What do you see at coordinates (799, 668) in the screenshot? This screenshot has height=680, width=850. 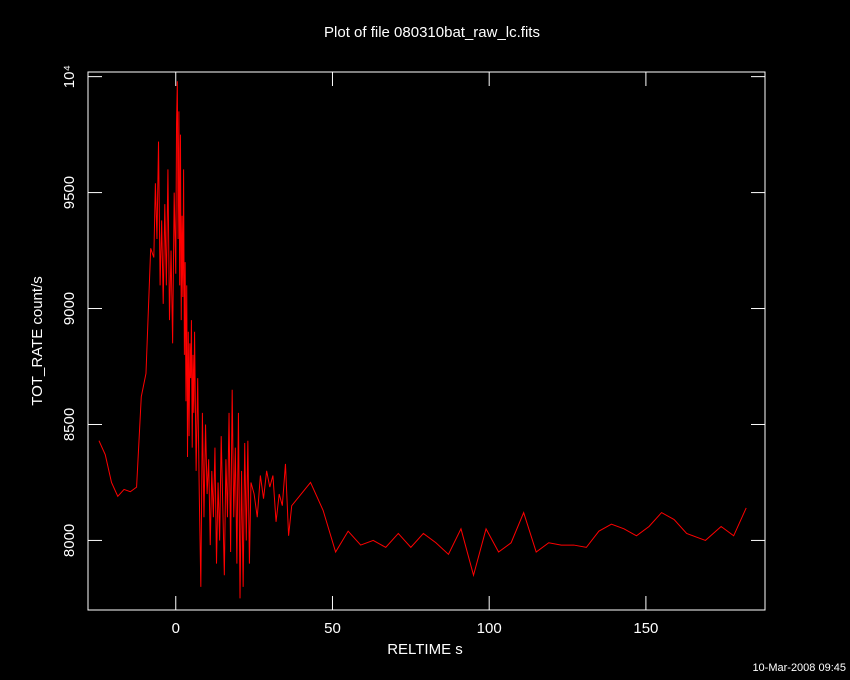 I see `footer: 10-Mar-2008 09:45` at bounding box center [799, 668].